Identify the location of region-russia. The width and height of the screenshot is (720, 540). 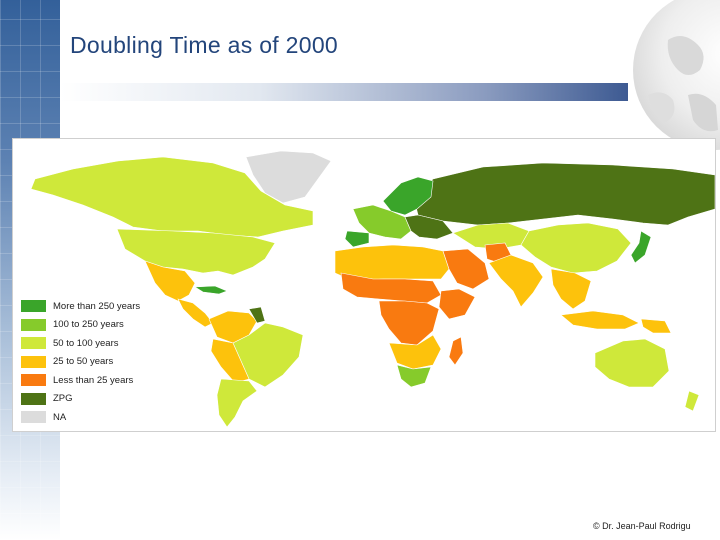
(563, 194).